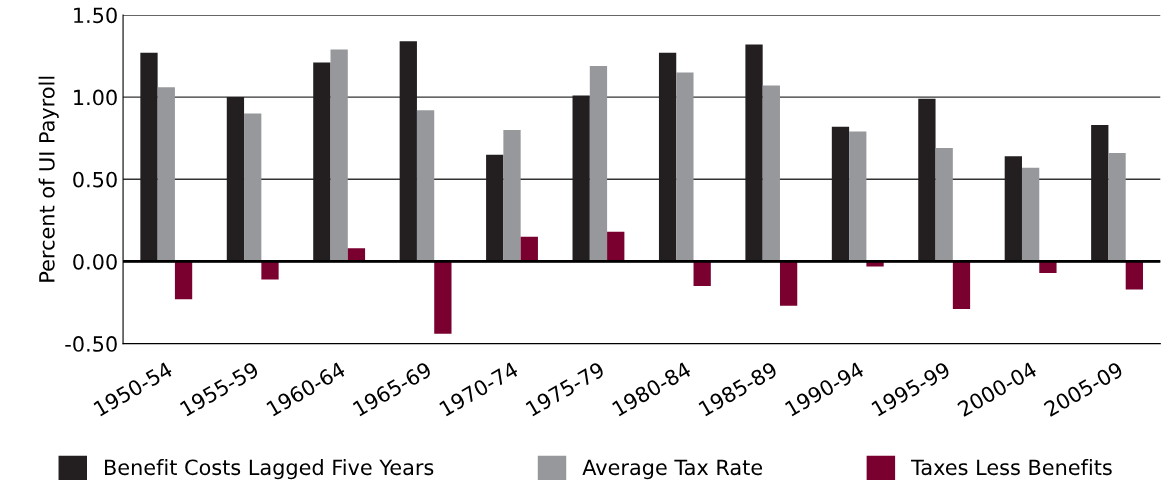  What do you see at coordinates (48, 179) in the screenshot?
I see `y-axis-title: Percent of UI Payroll` at bounding box center [48, 179].